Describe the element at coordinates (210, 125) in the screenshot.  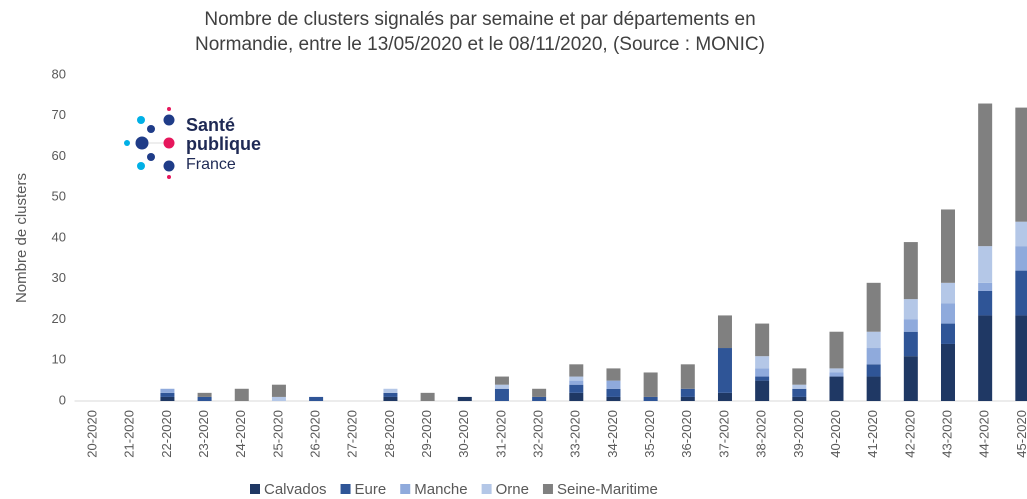
I see `logo-text: Santé` at that location.